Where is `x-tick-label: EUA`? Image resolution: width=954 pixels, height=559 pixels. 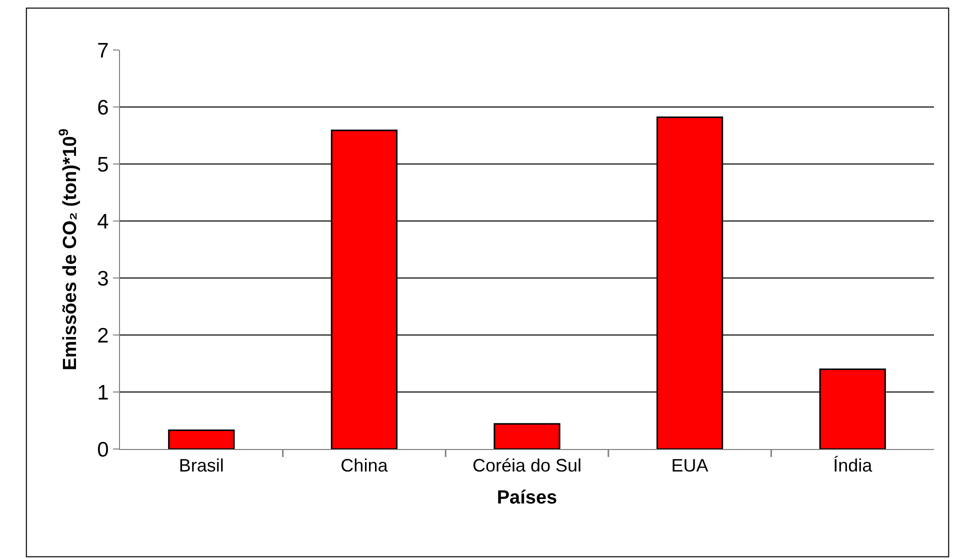 x-tick-label: EUA is located at coordinates (689, 466).